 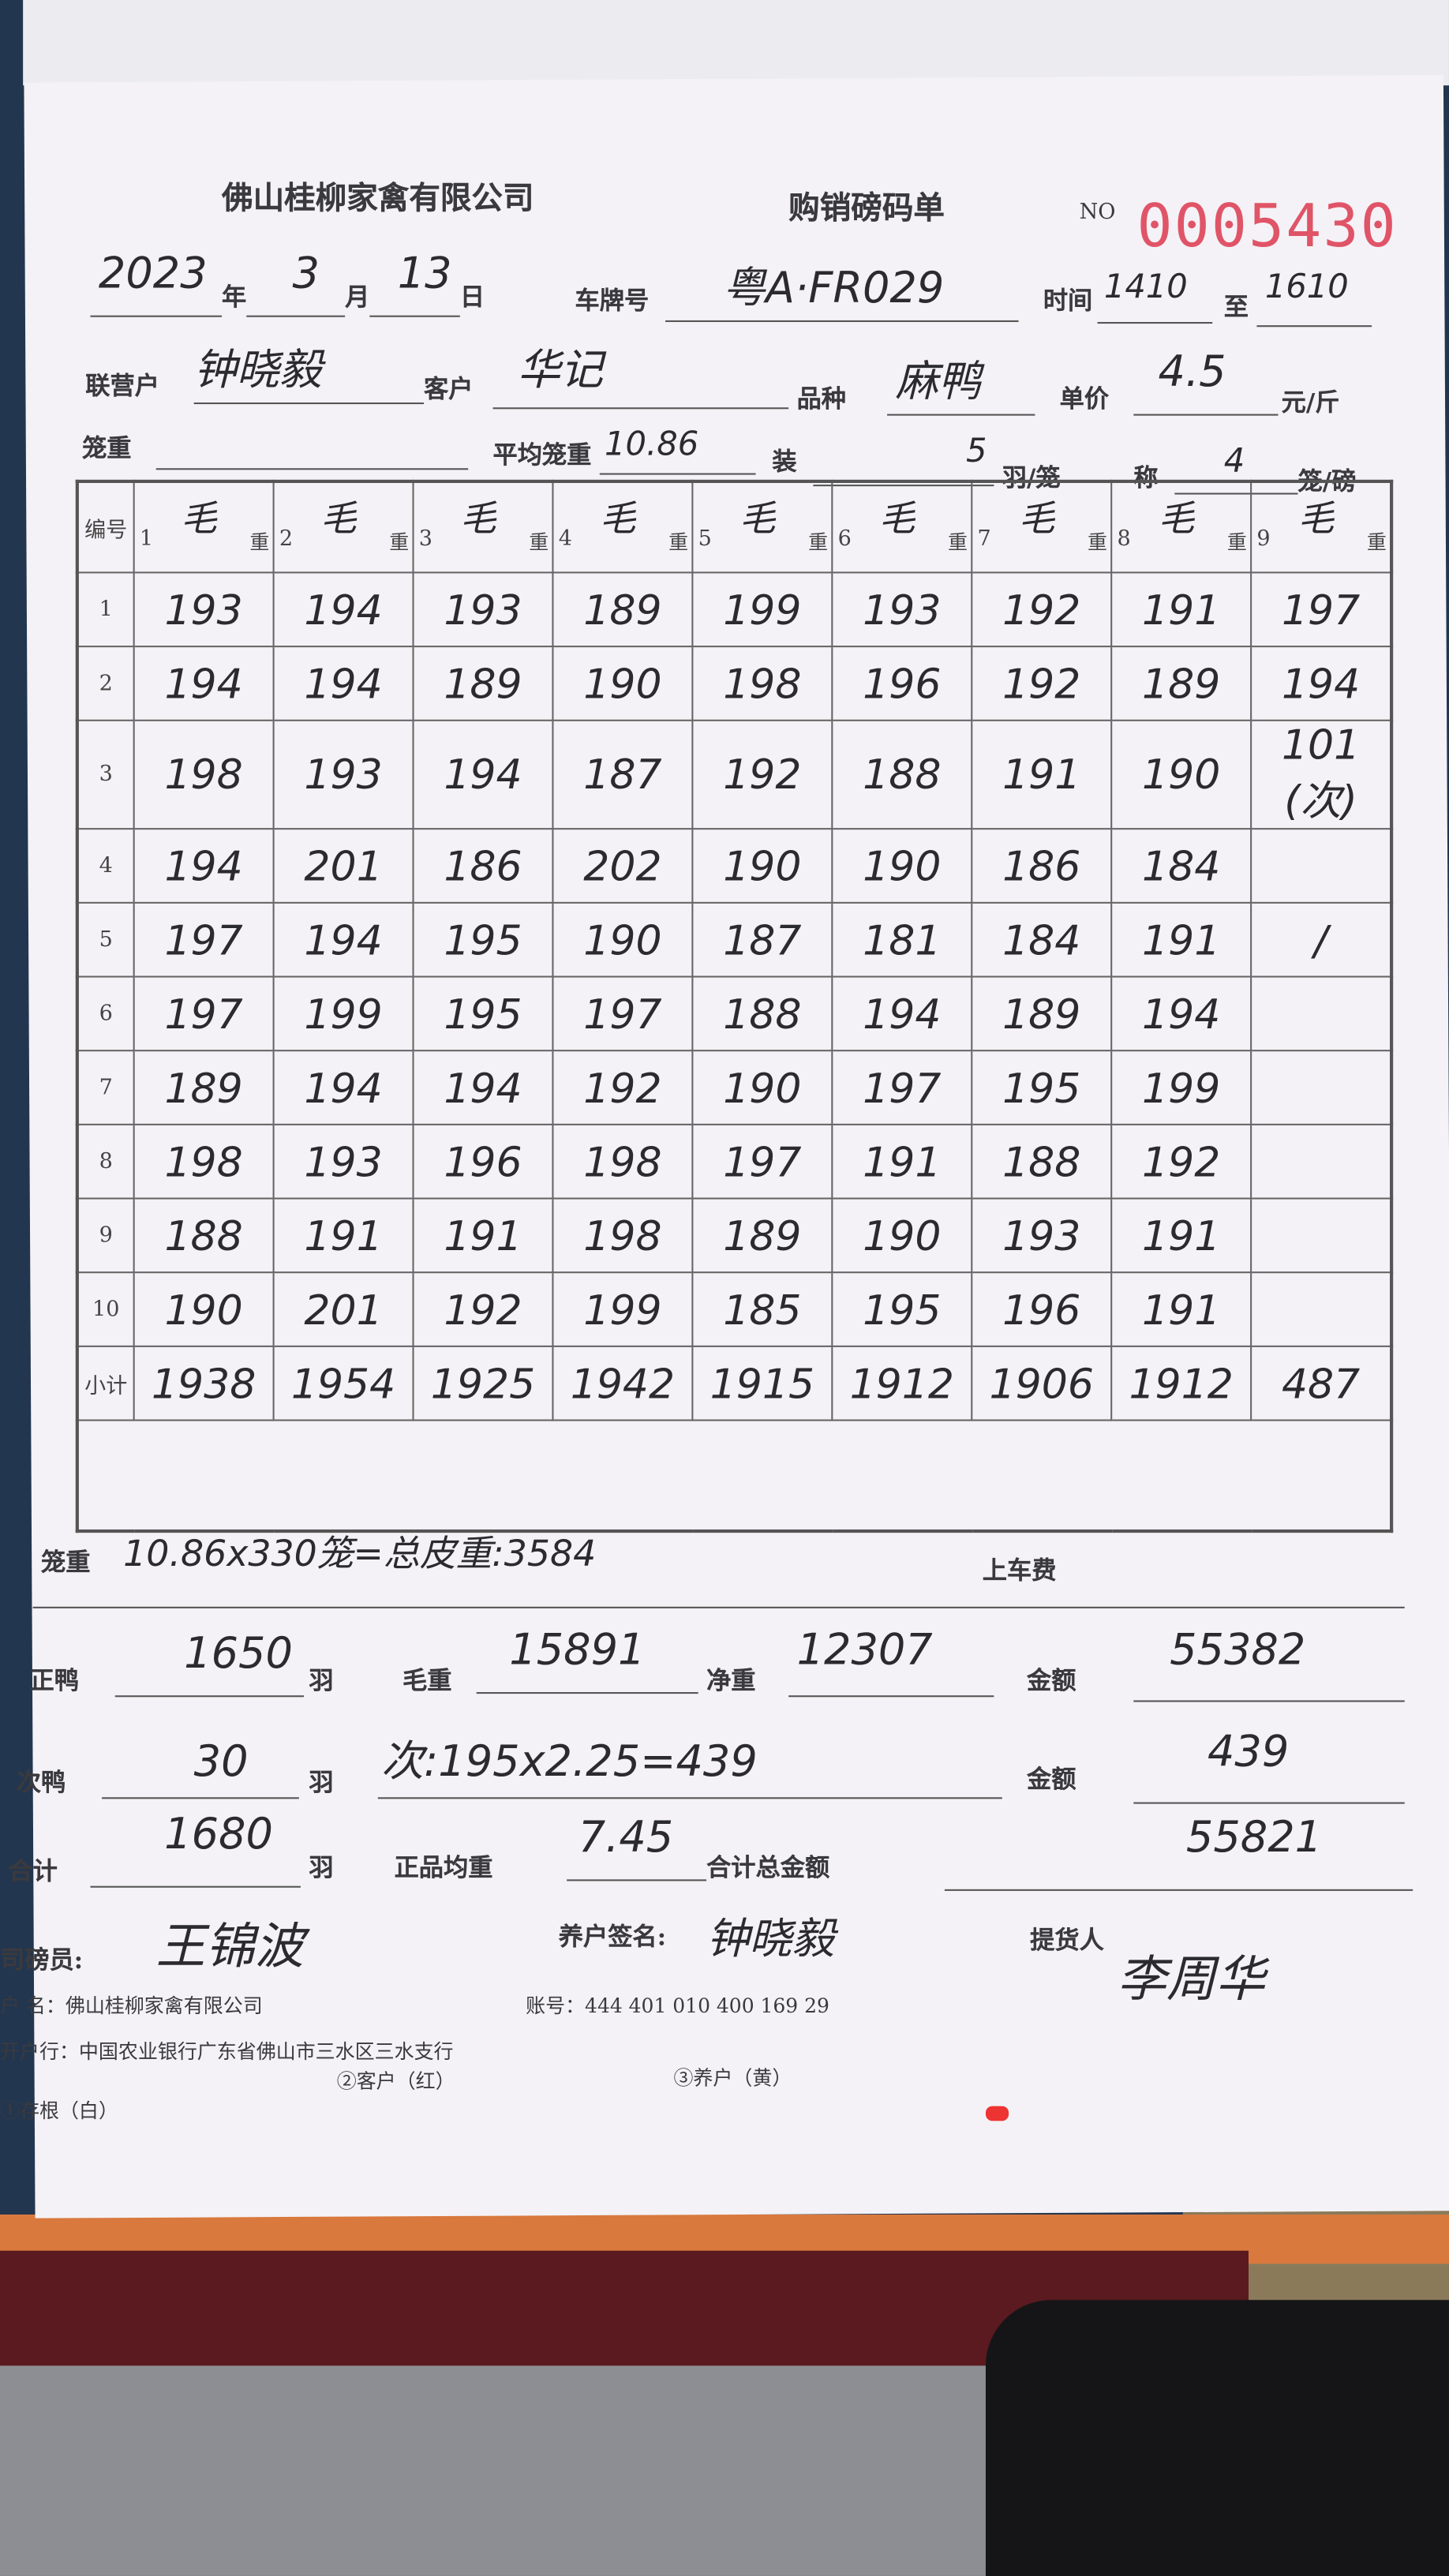 I want to click on weight-cell: 186, so click(x=1042, y=866).